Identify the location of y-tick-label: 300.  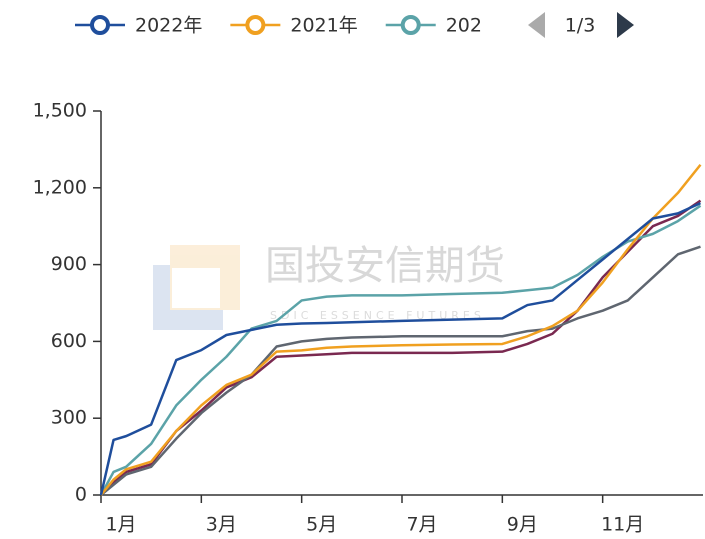
(69, 418).